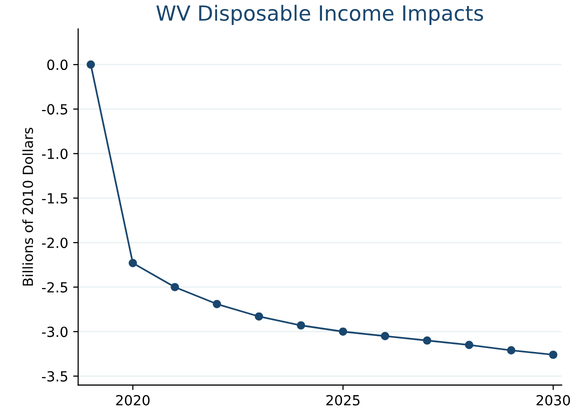 This screenshot has width=579, height=414. I want to click on y-tick-label: -1.0, so click(55, 154).